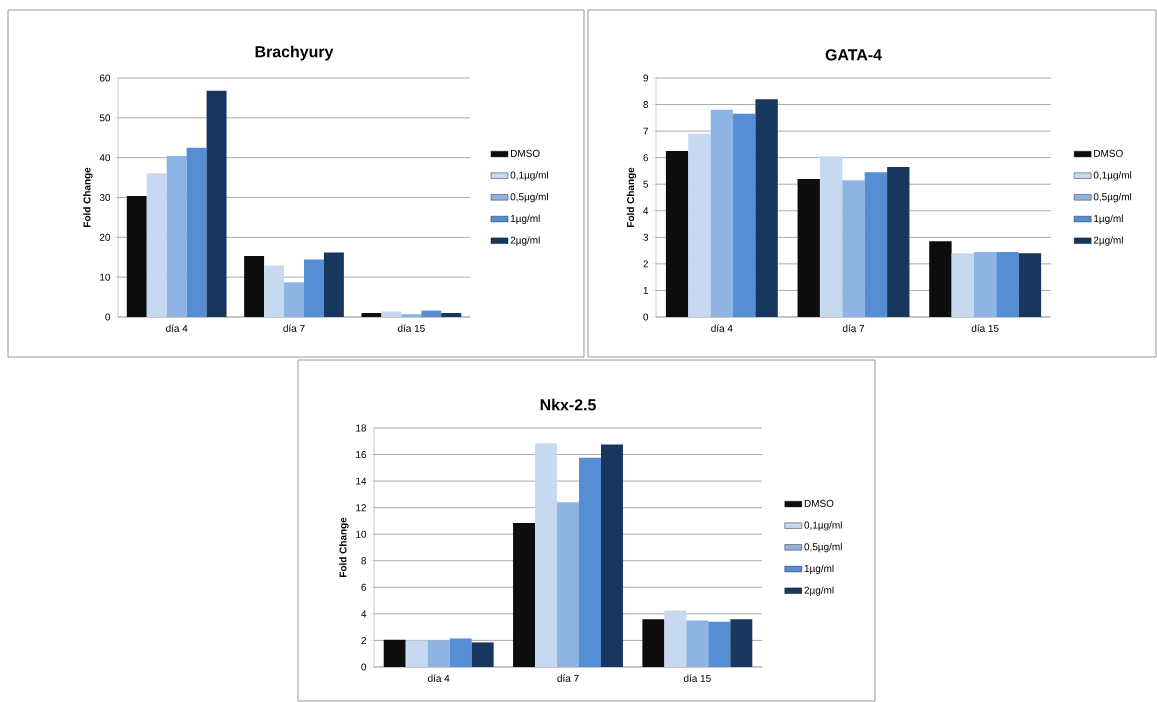 The width and height of the screenshot is (1157, 702). What do you see at coordinates (105, 118) in the screenshot?
I see `y-tick-label: 50` at bounding box center [105, 118].